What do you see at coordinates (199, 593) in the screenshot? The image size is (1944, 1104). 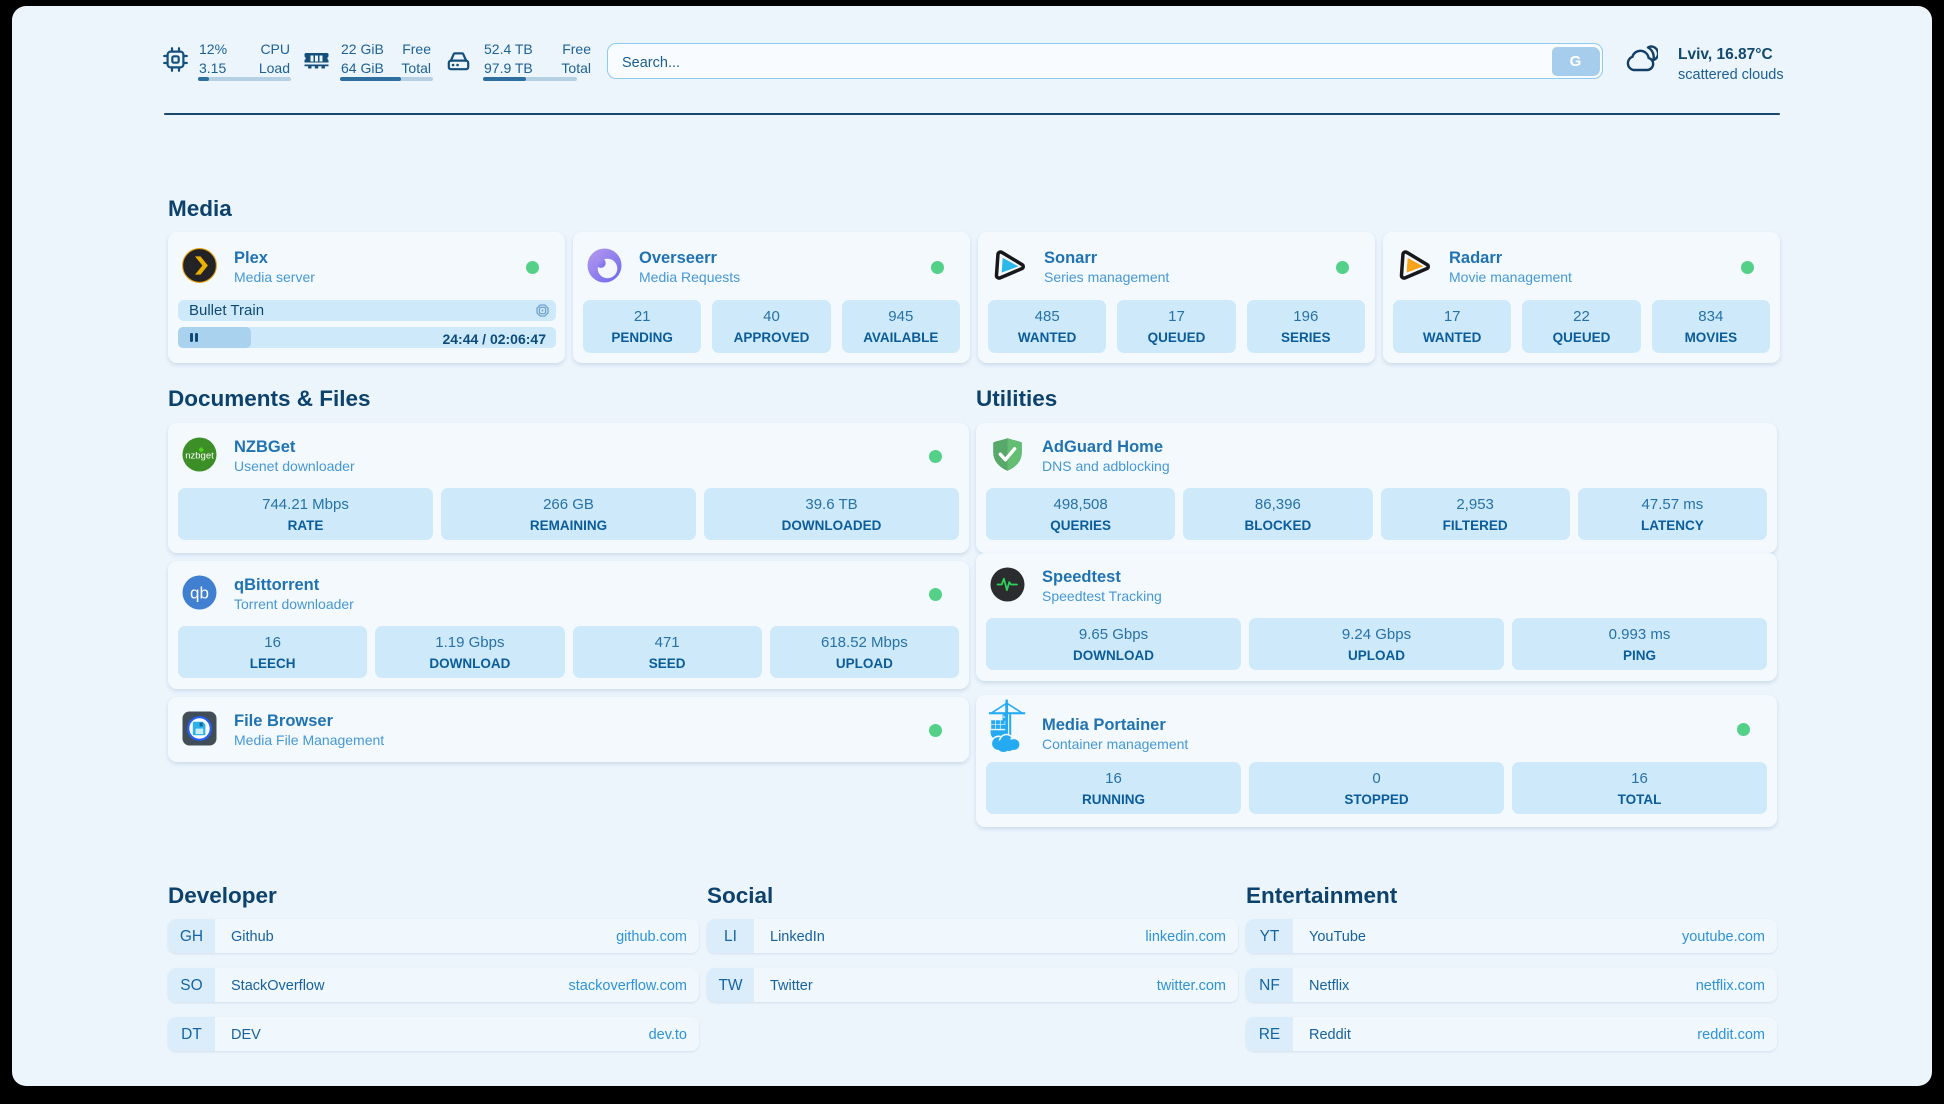 I see `svg-text: qb` at bounding box center [199, 593].